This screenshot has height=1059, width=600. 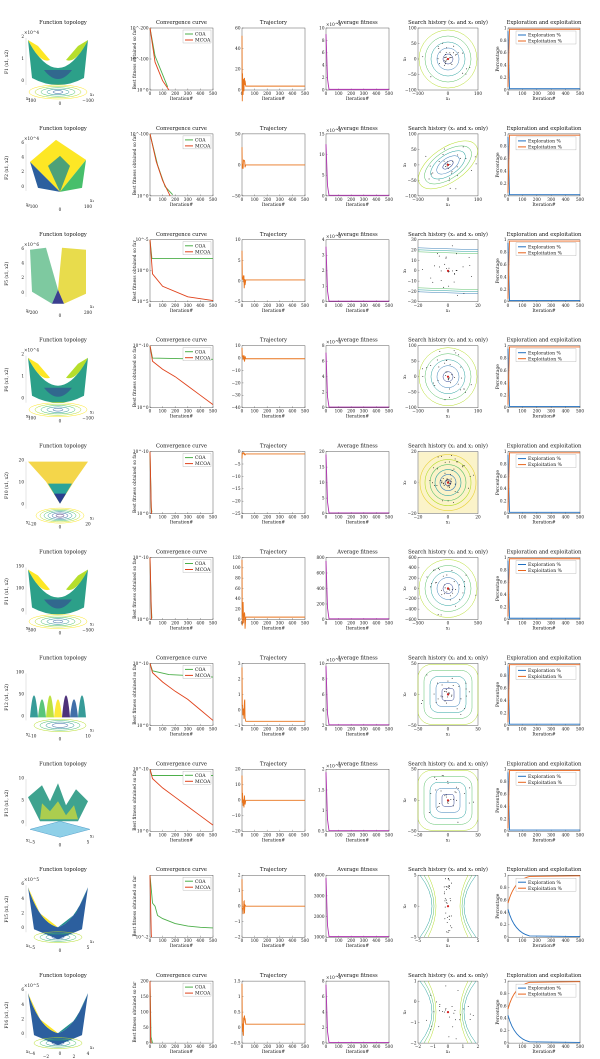 I want to click on ytick-label: 5, so click(x=415, y=875).